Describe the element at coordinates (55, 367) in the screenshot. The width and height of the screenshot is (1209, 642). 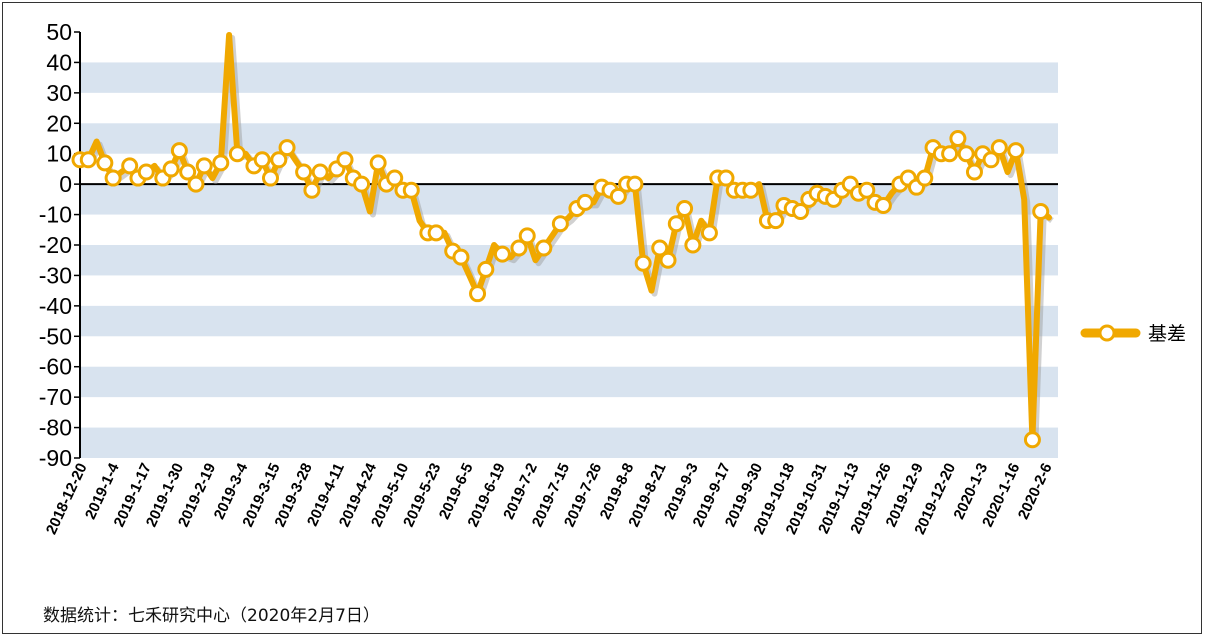
I see `y-tick-label: -60` at that location.